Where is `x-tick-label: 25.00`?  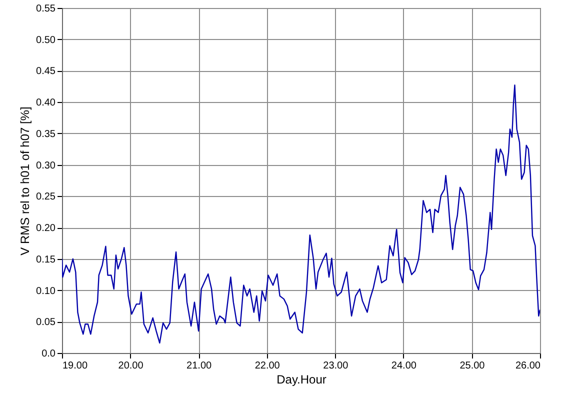 x-tick-label: 25.00 is located at coordinates (473, 366).